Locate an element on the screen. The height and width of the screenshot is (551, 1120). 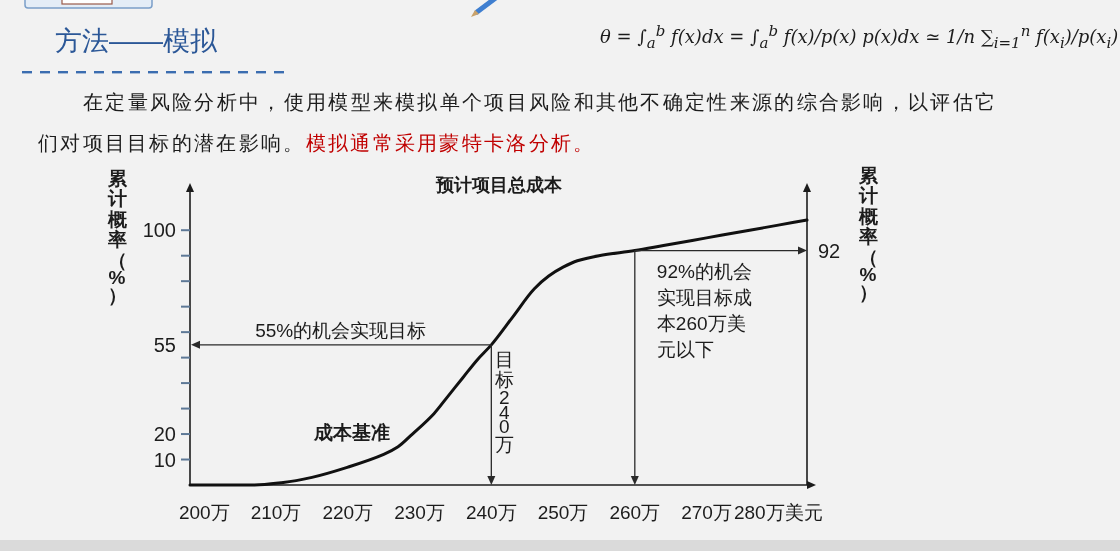
x-tick-label: 200万 is located at coordinates (204, 512).